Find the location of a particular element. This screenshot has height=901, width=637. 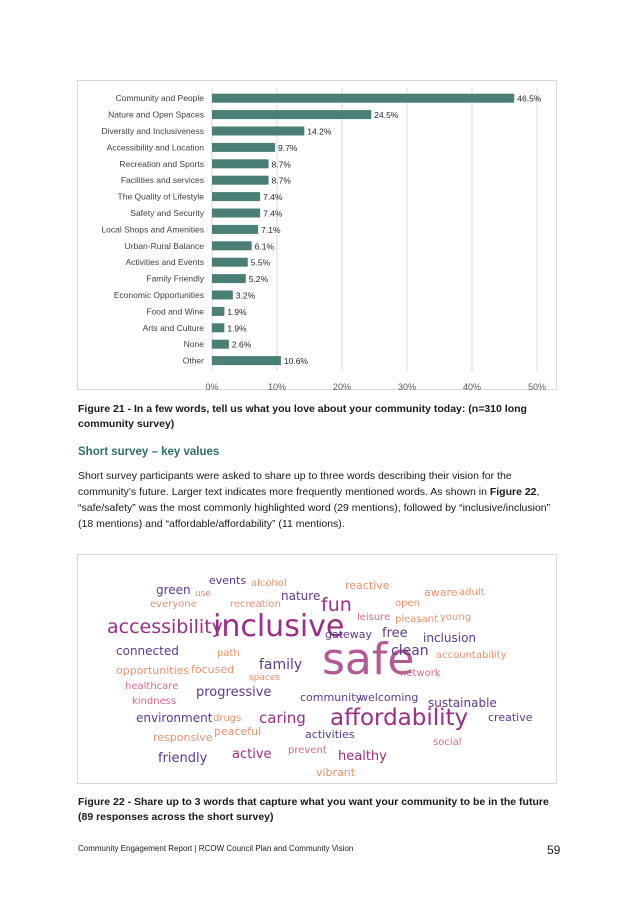

x-tick-label: 30% is located at coordinates (407, 386).